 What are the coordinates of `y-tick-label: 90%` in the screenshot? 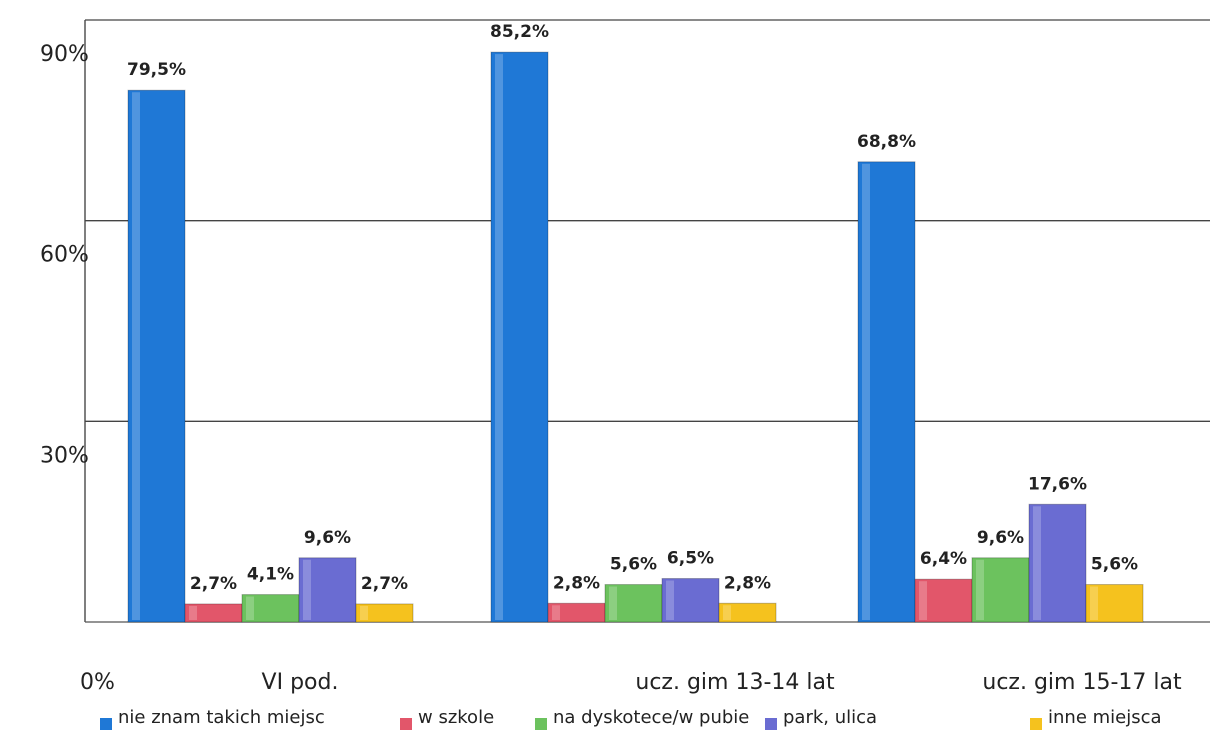 It's located at (64, 54).